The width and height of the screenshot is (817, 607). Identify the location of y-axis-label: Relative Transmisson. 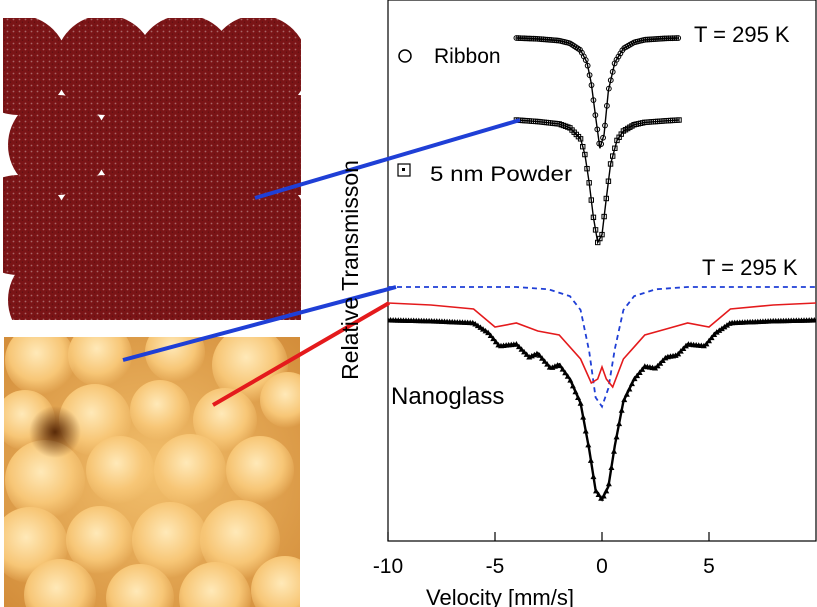
(350, 270).